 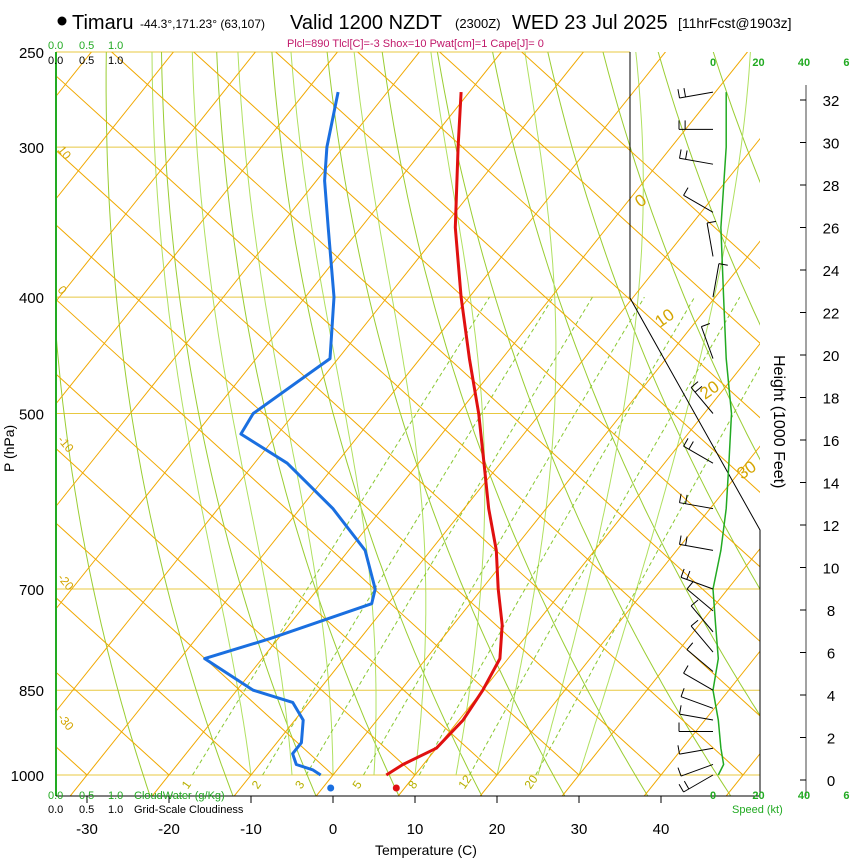 What do you see at coordinates (202, 24) in the screenshot?
I see `station-coords: -44.3°,171.23° (63,107)` at bounding box center [202, 24].